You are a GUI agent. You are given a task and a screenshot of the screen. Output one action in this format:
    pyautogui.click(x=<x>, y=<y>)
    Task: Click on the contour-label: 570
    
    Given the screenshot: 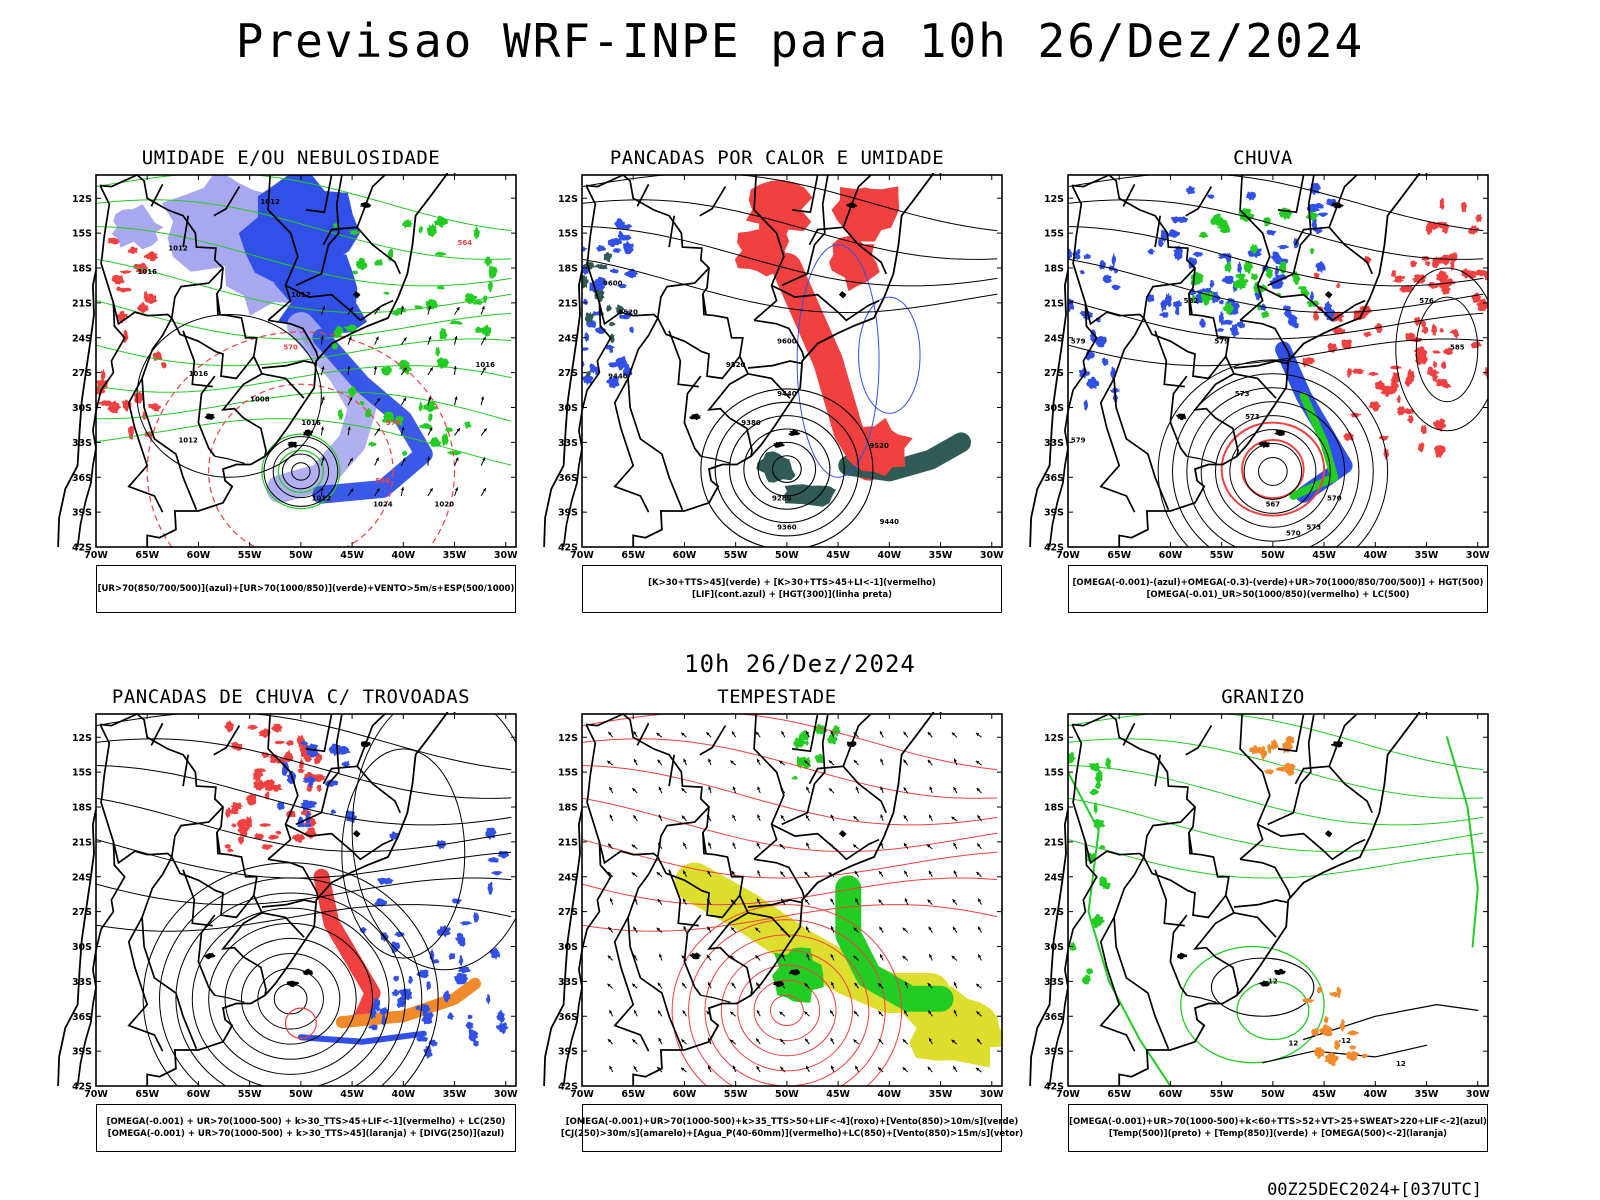 What is the action you would take?
    pyautogui.click(x=1293, y=533)
    